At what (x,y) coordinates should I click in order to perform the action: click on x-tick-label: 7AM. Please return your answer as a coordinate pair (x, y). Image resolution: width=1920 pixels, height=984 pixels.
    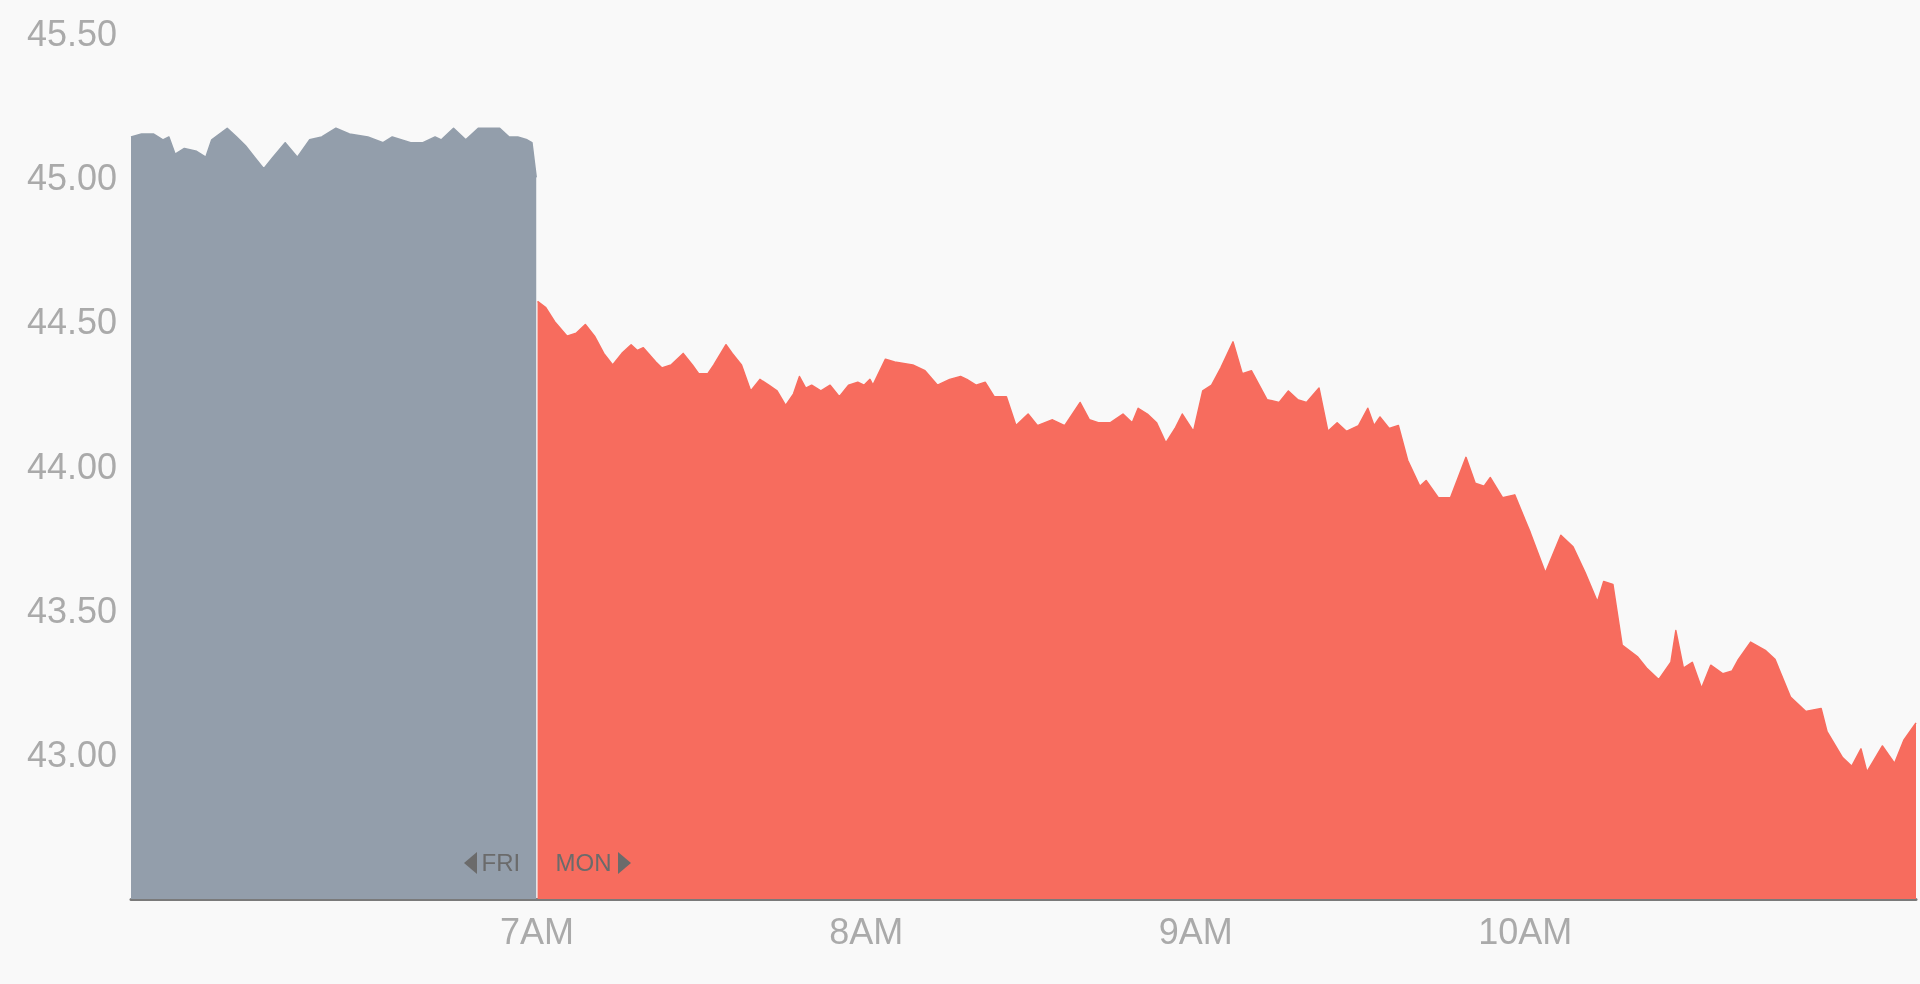
    Looking at the image, I should click on (536, 931).